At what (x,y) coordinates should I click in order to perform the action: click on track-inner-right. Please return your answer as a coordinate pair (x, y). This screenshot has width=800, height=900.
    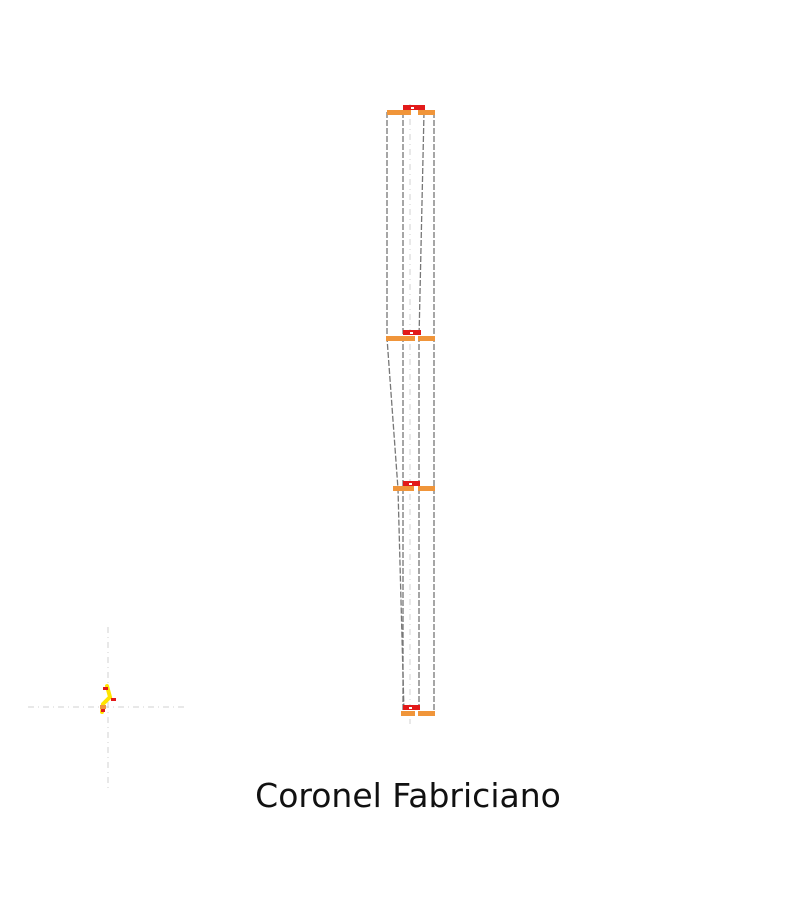
    Looking at the image, I should click on (421, 411).